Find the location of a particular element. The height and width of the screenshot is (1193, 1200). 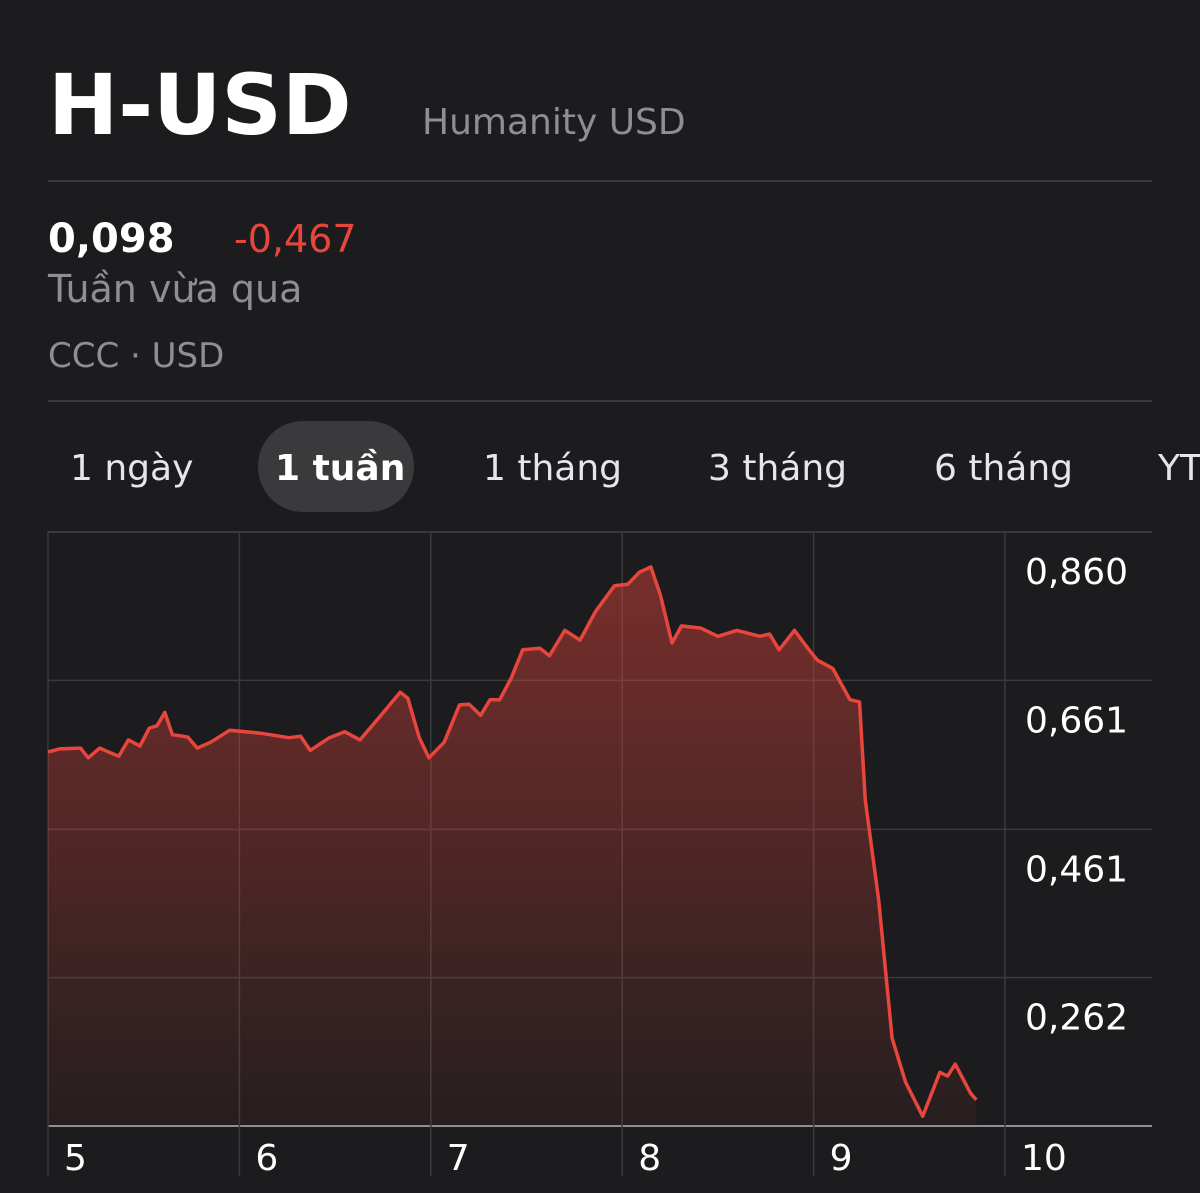

tab-highlight is located at coordinates (336, 466).